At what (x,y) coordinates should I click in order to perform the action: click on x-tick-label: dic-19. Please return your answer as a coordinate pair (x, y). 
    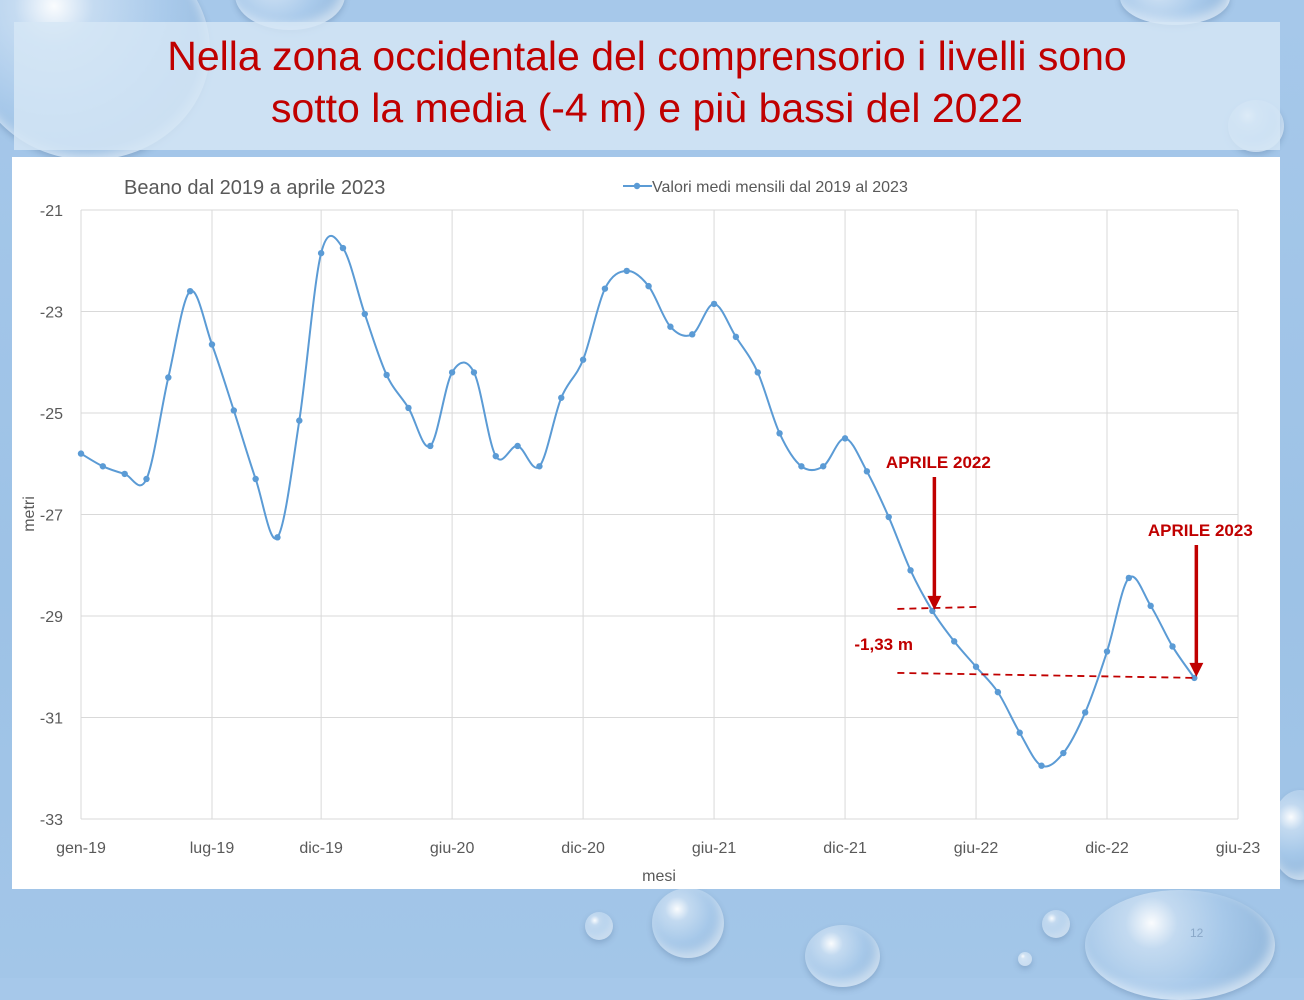
    Looking at the image, I should click on (321, 848).